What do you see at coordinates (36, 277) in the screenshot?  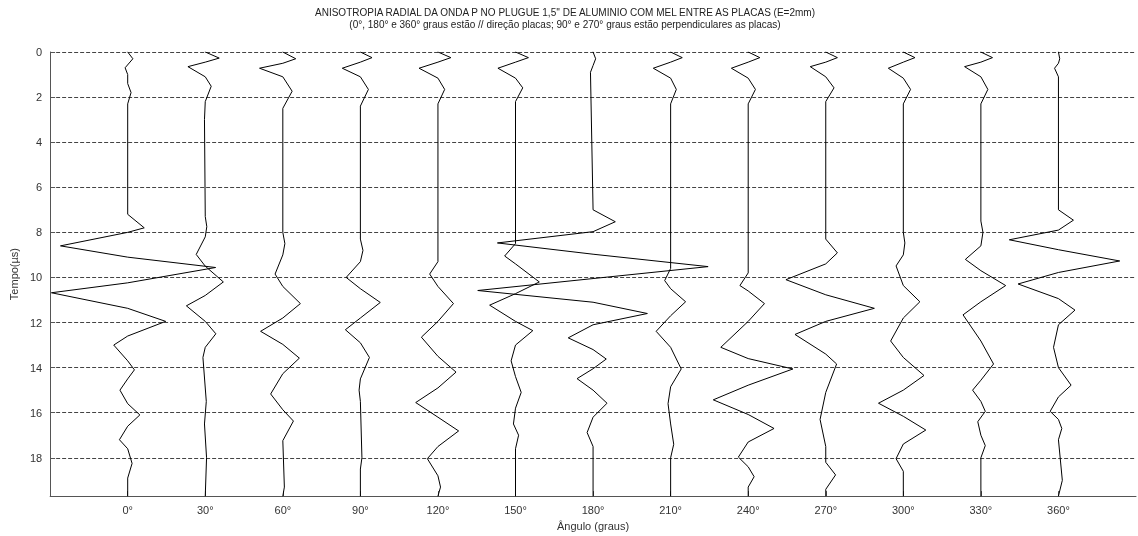 I see `y-tick-label: 10` at bounding box center [36, 277].